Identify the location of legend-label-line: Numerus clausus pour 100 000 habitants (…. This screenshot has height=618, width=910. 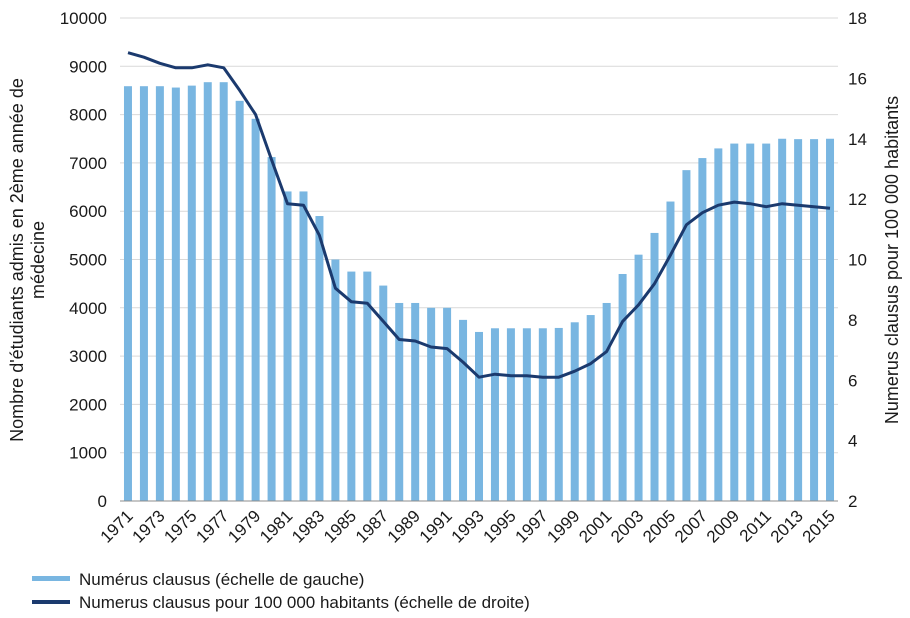
(304, 602).